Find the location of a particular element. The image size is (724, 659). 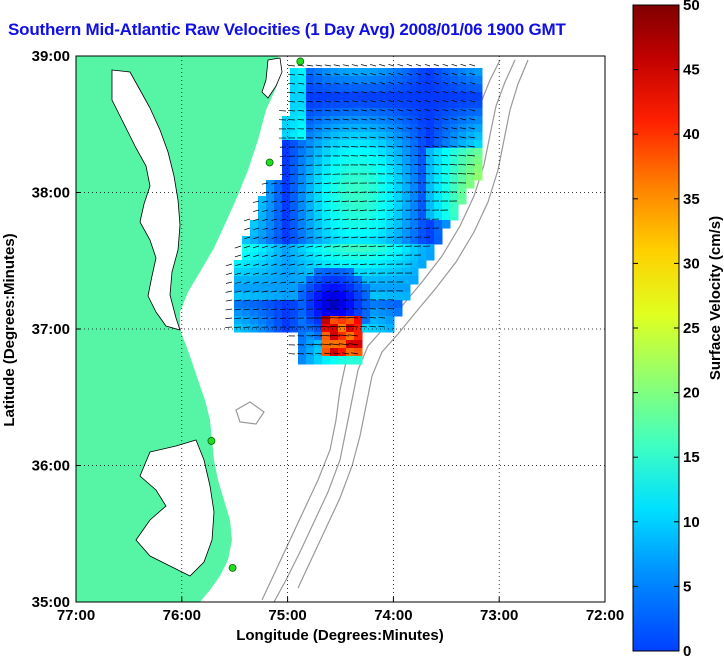

x-tick-label: 76:00 is located at coordinates (182, 615).